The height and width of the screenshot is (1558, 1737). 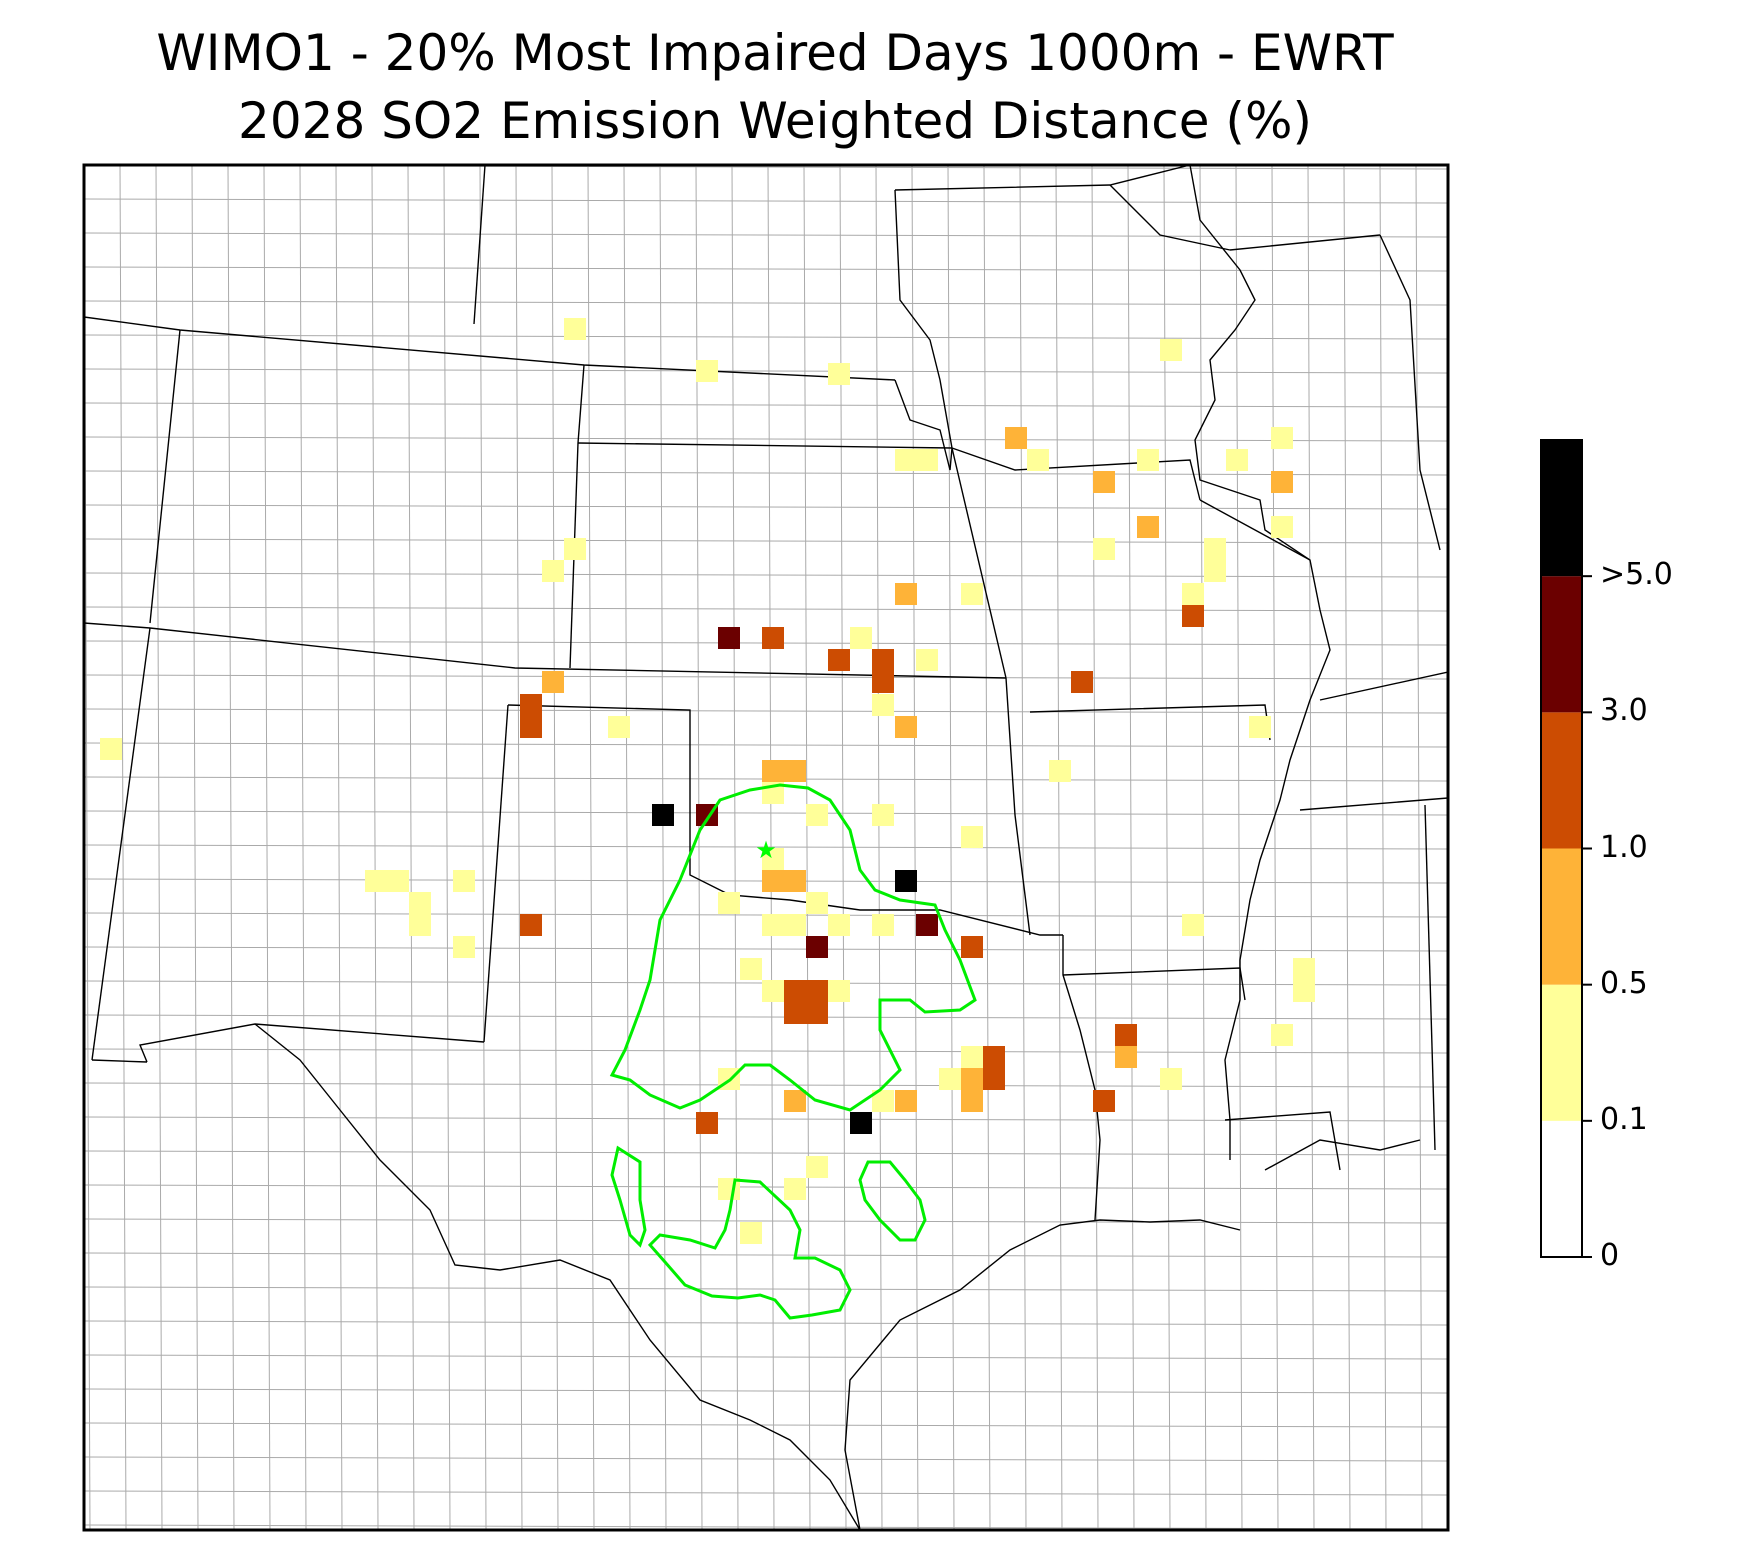 I want to click on map-title-line-2: 2028 SO2 Emission Weighted Distance (%), so click(x=775, y=121).